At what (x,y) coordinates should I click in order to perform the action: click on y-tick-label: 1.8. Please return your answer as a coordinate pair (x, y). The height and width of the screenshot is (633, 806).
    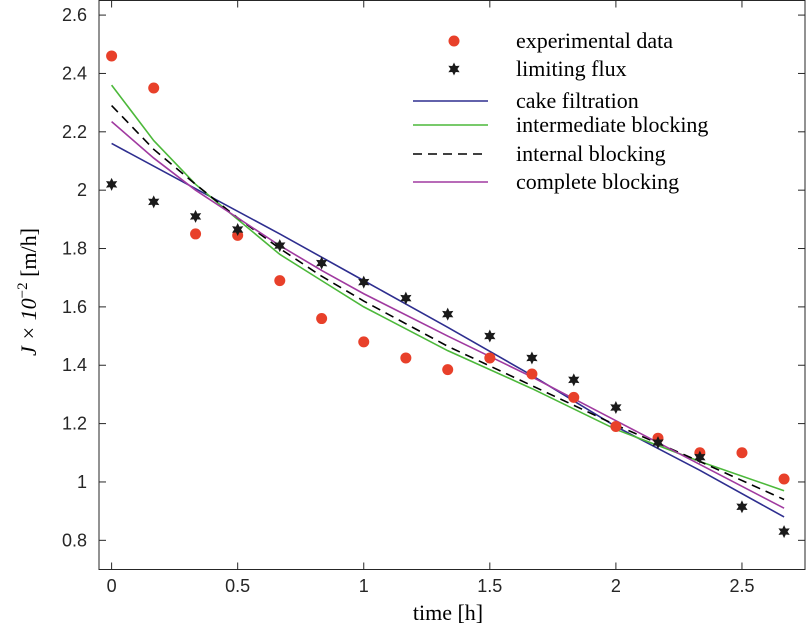
    Looking at the image, I should click on (74, 249).